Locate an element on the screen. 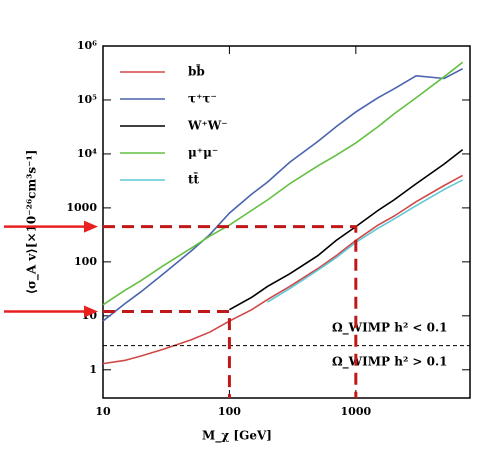  x-axis-label: M_χ [GeV] is located at coordinates (237, 436).